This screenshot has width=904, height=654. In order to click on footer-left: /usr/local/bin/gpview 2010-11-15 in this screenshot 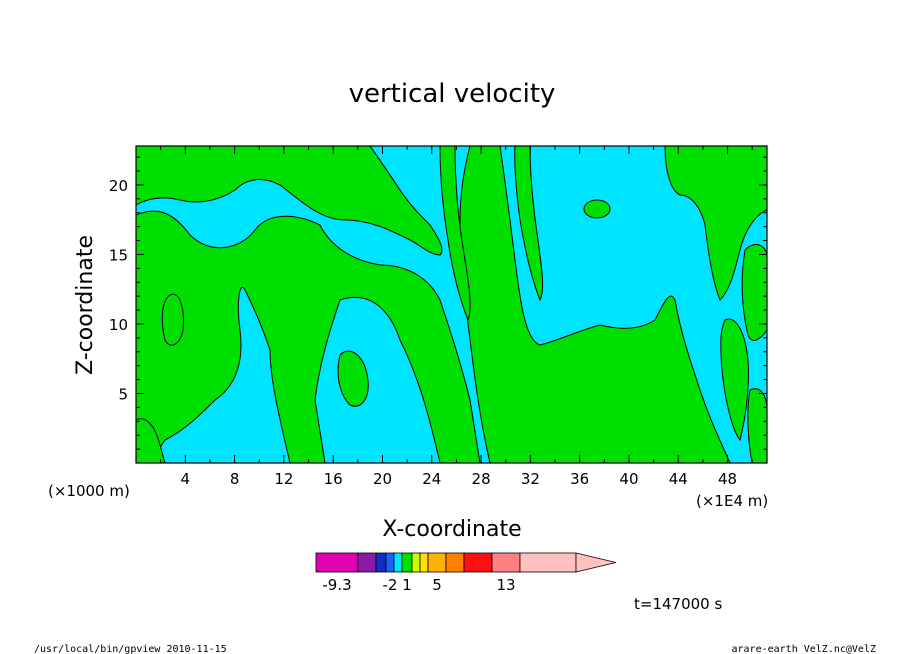, I will do `click(130, 649)`.